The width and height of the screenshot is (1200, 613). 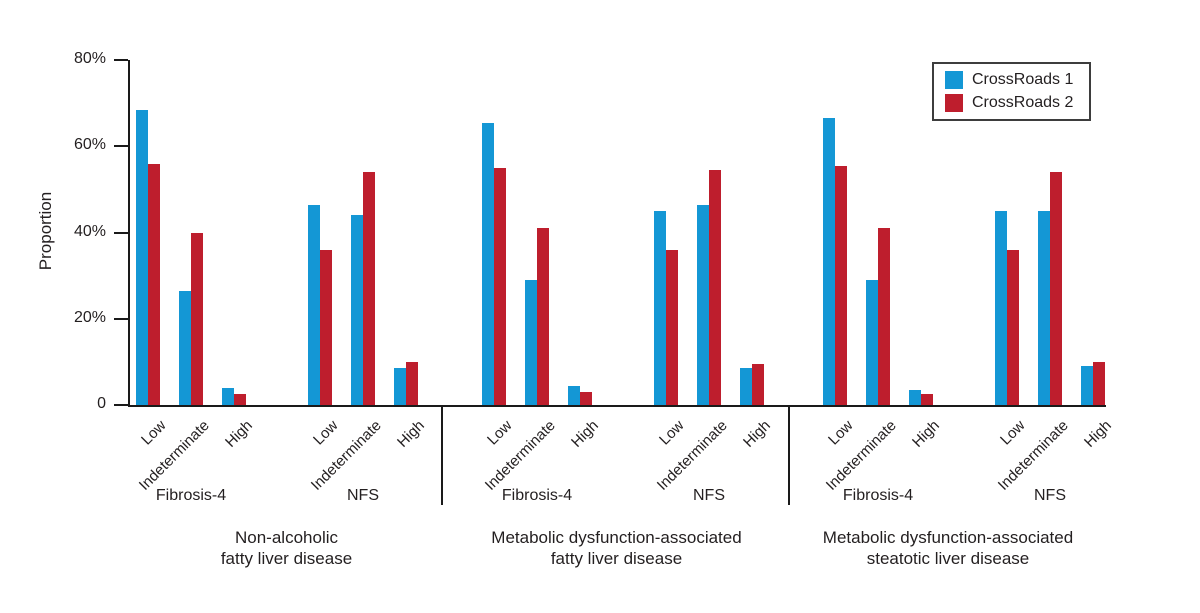 What do you see at coordinates (1012, 91) in the screenshot?
I see `legend: CrossRoads 1 CrossRoads 2` at bounding box center [1012, 91].